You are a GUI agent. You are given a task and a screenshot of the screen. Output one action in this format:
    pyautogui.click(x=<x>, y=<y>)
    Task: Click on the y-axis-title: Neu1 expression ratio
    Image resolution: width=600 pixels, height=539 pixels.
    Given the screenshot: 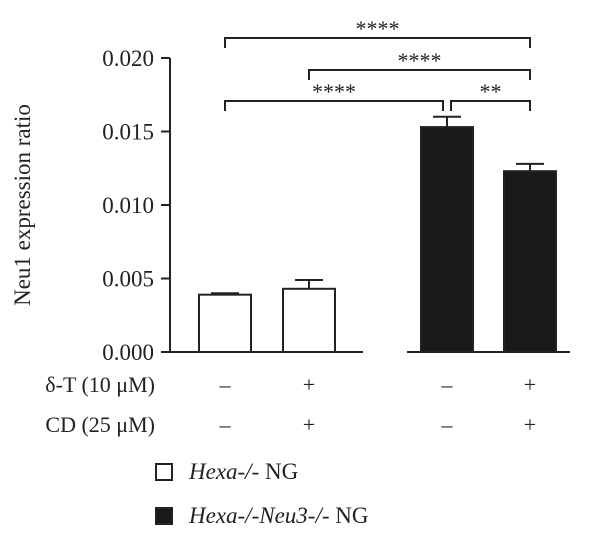 What is the action you would take?
    pyautogui.click(x=22, y=205)
    